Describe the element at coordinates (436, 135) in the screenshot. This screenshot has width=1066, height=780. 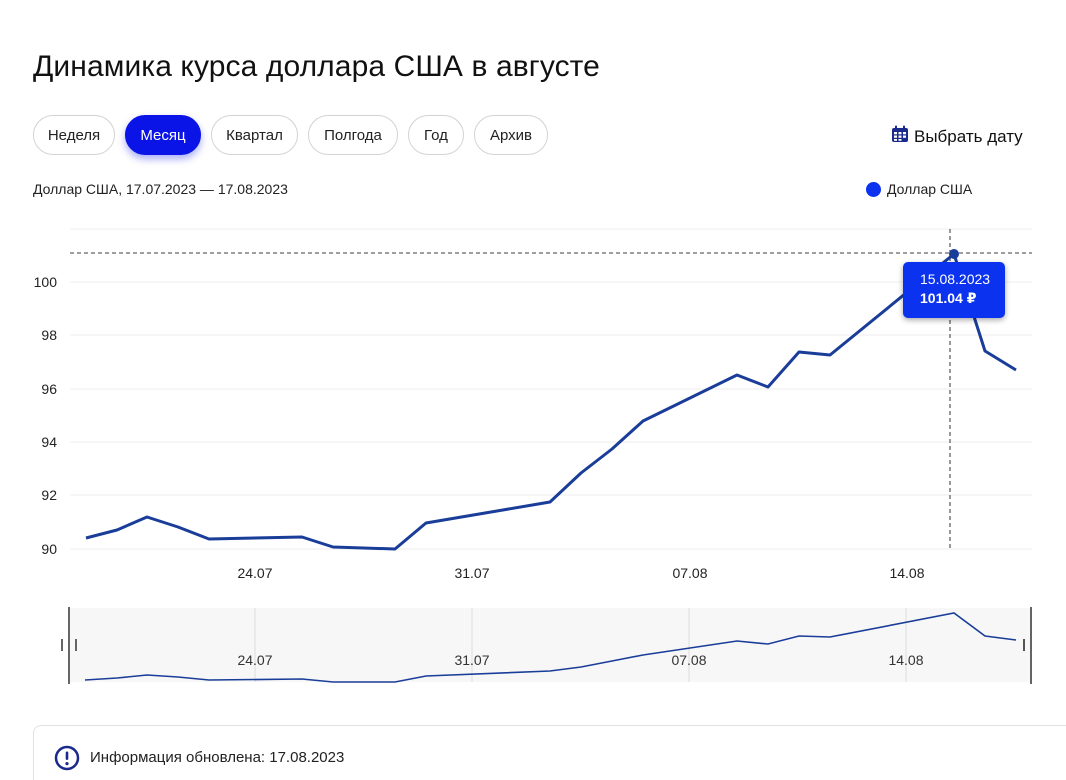
I see `period-year-button: Год` at that location.